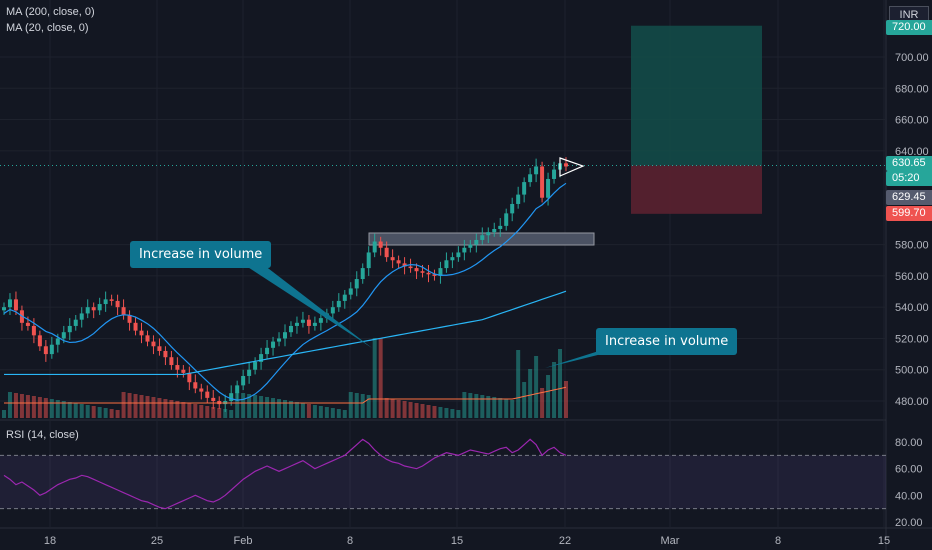 This screenshot has width=932, height=550. What do you see at coordinates (912, 402) in the screenshot?
I see `price-tick-label: 480.00` at bounding box center [912, 402].